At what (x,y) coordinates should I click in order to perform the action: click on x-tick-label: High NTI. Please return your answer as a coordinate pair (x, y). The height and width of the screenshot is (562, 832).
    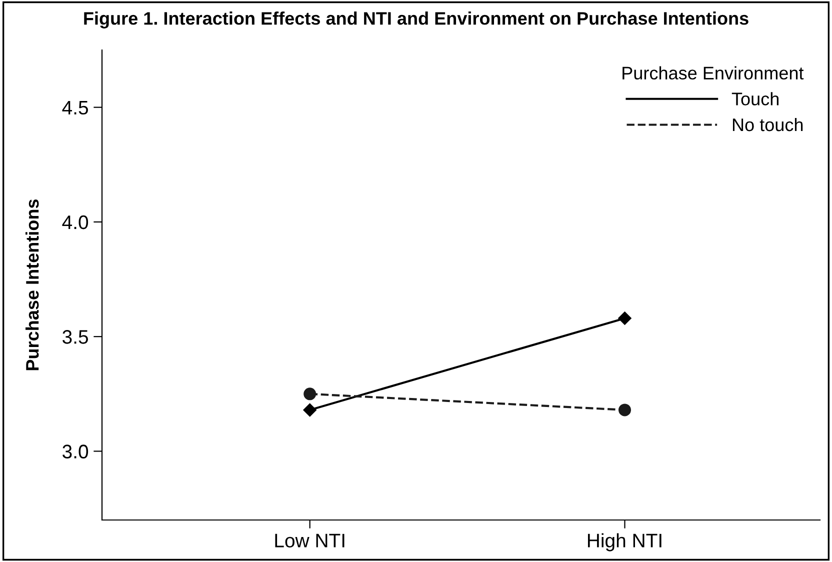
    Looking at the image, I should click on (625, 542).